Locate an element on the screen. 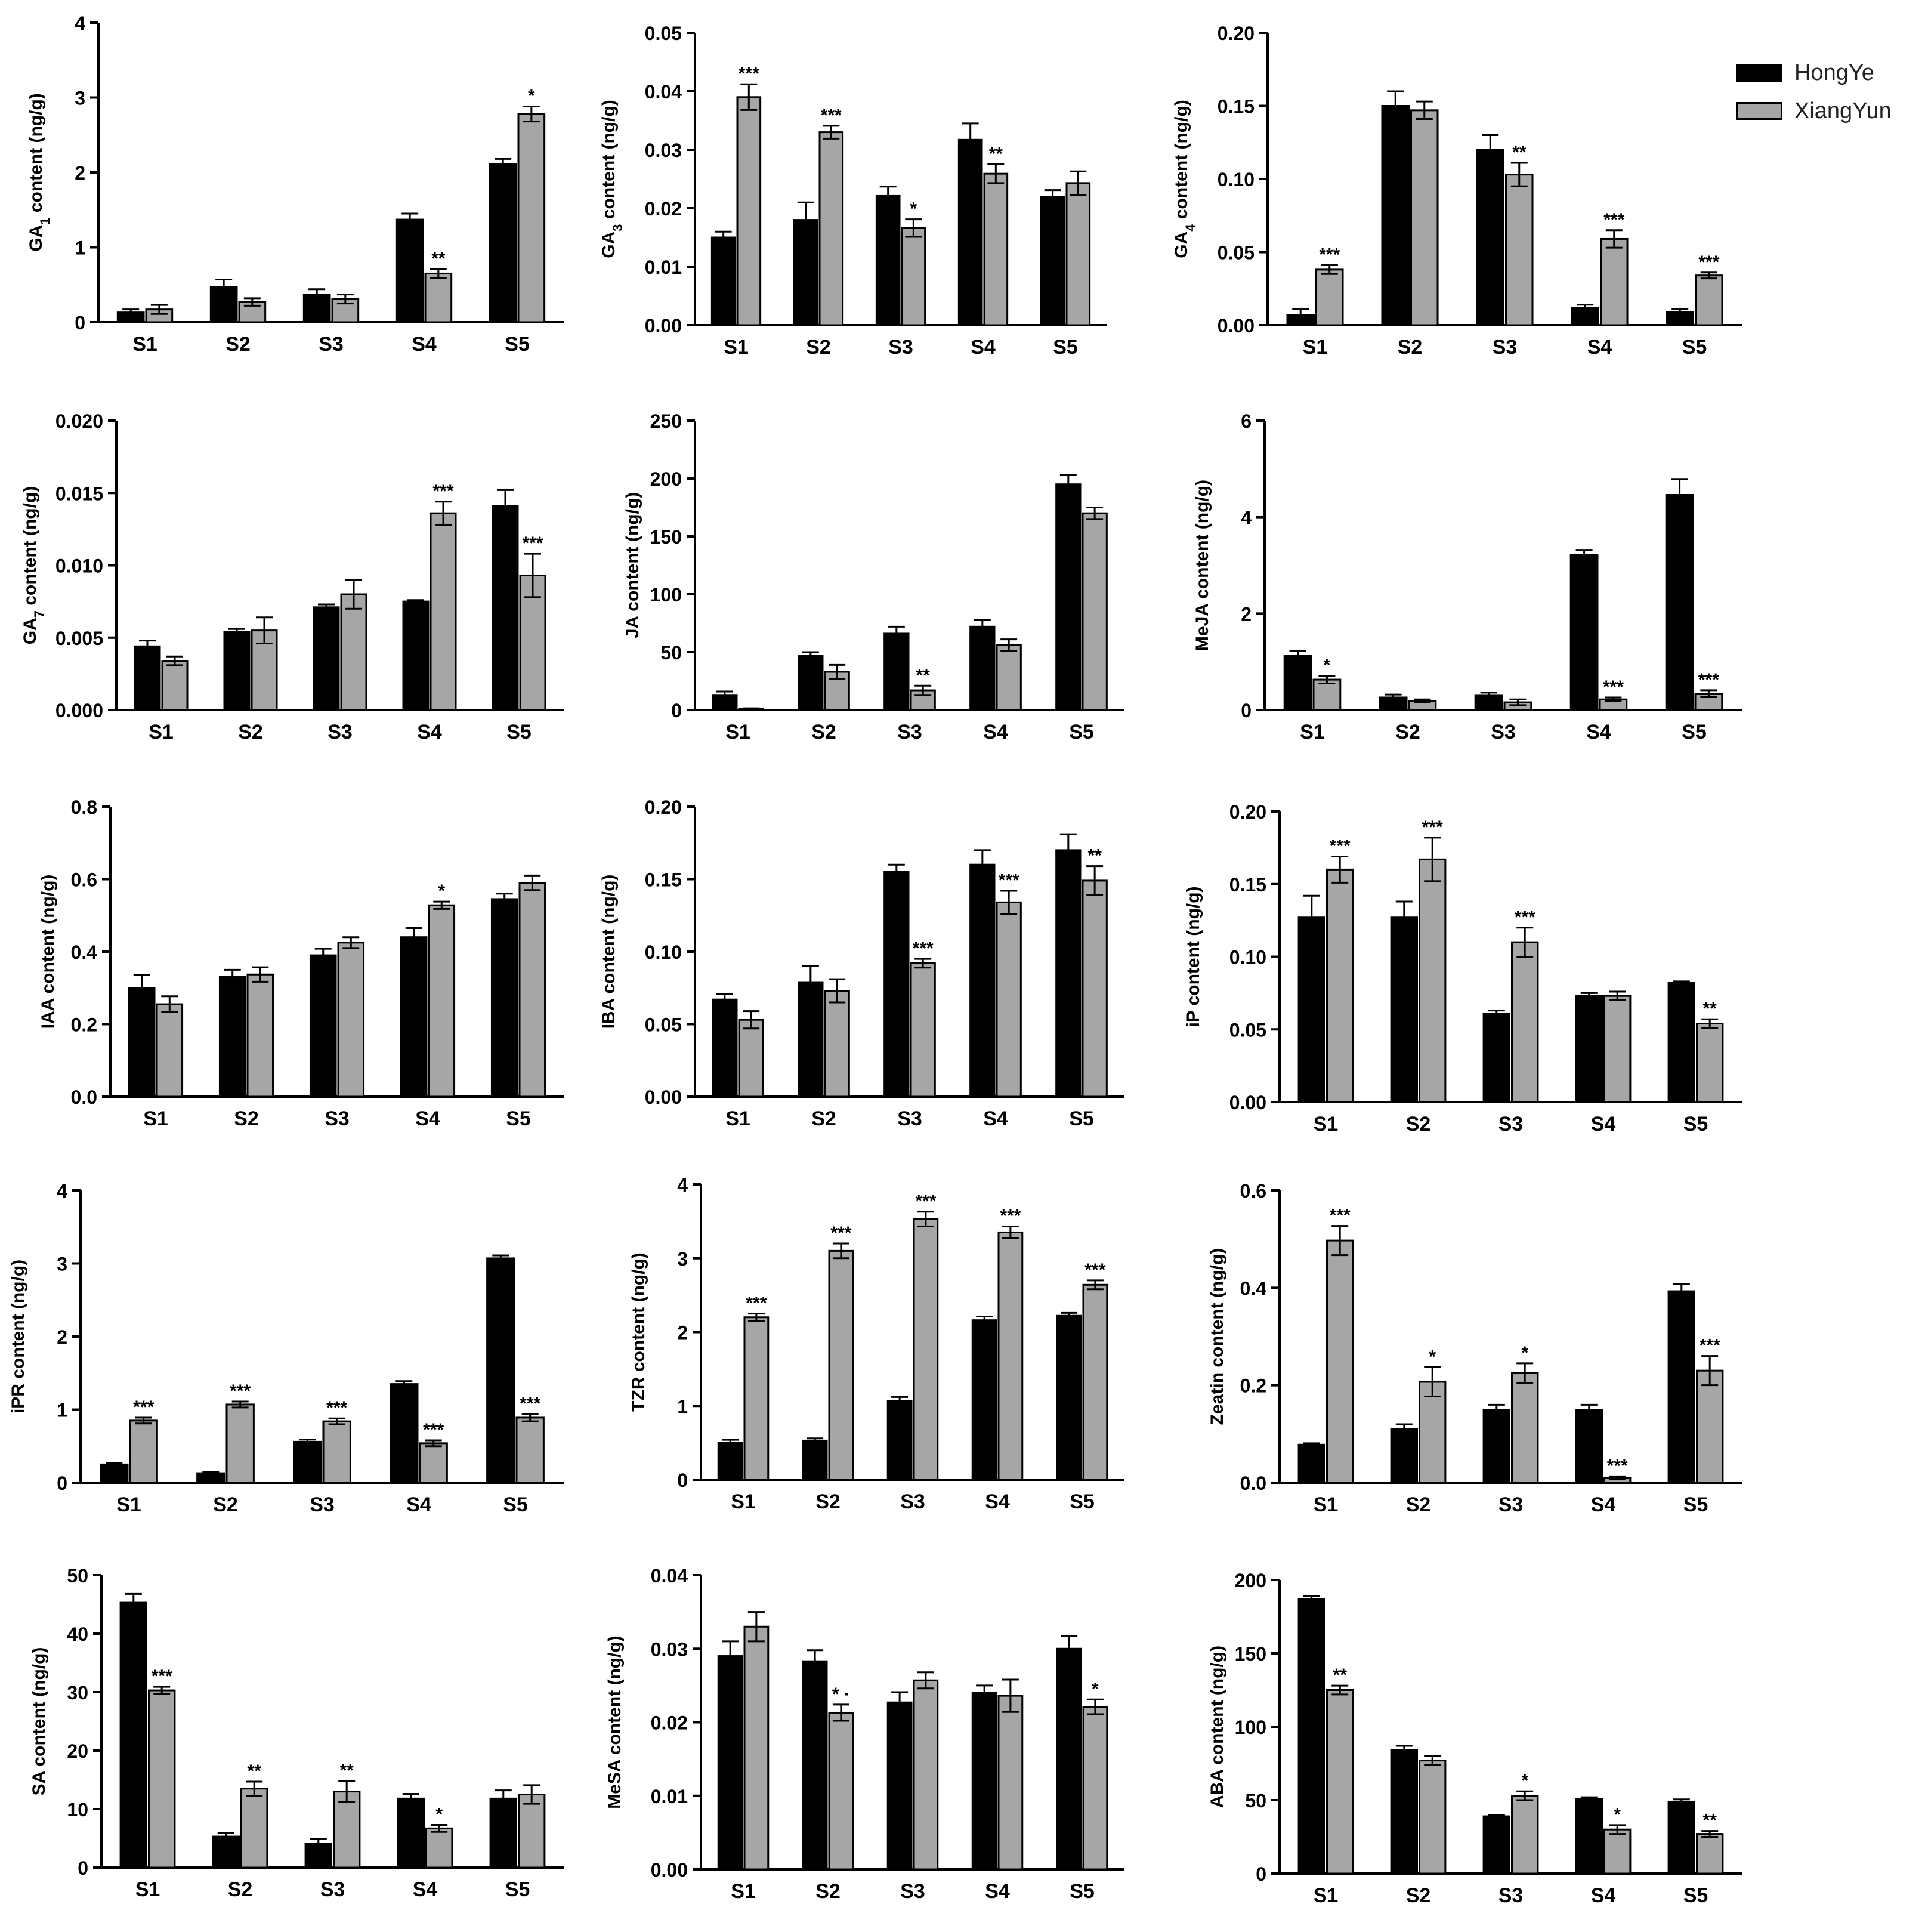 The image size is (1925, 1932). y-axis-label-main: ABA content (ng/g) is located at coordinates (1217, 1727).